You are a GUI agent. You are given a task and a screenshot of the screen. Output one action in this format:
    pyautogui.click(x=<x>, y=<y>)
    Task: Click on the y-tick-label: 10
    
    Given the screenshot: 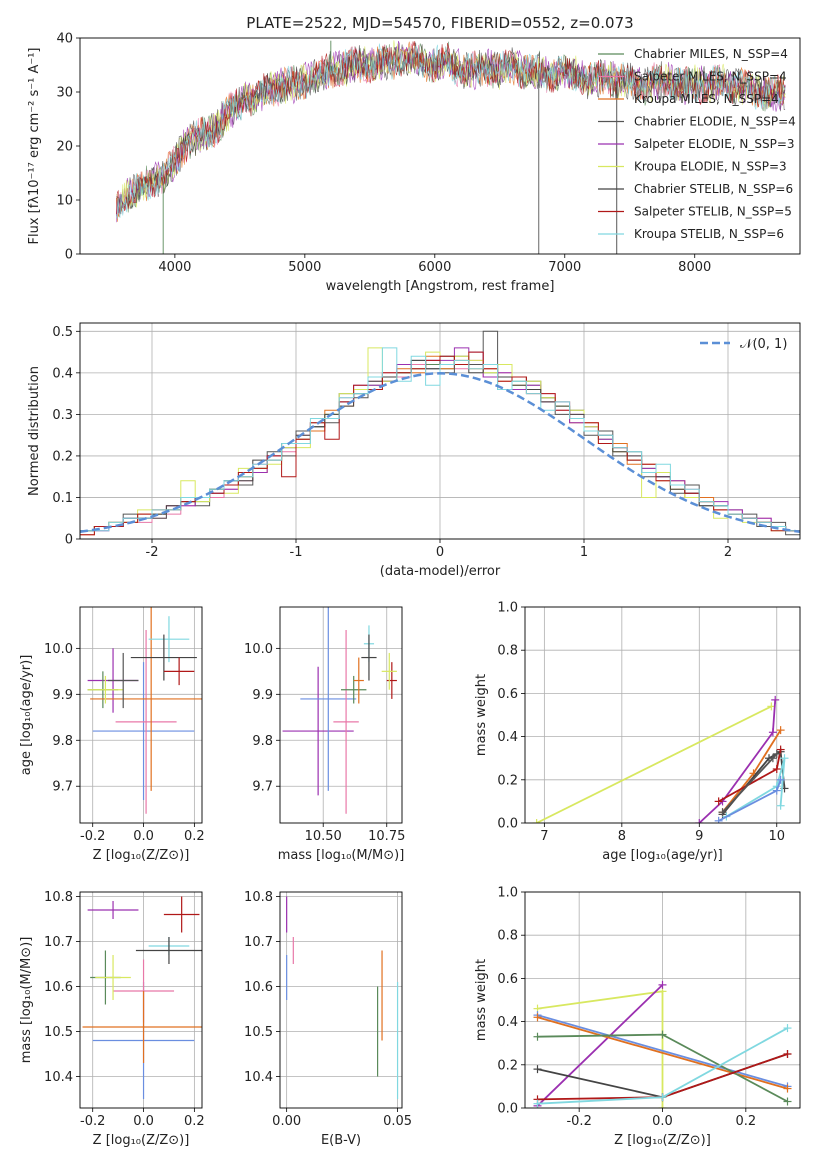 What is the action you would take?
    pyautogui.click(x=64, y=201)
    